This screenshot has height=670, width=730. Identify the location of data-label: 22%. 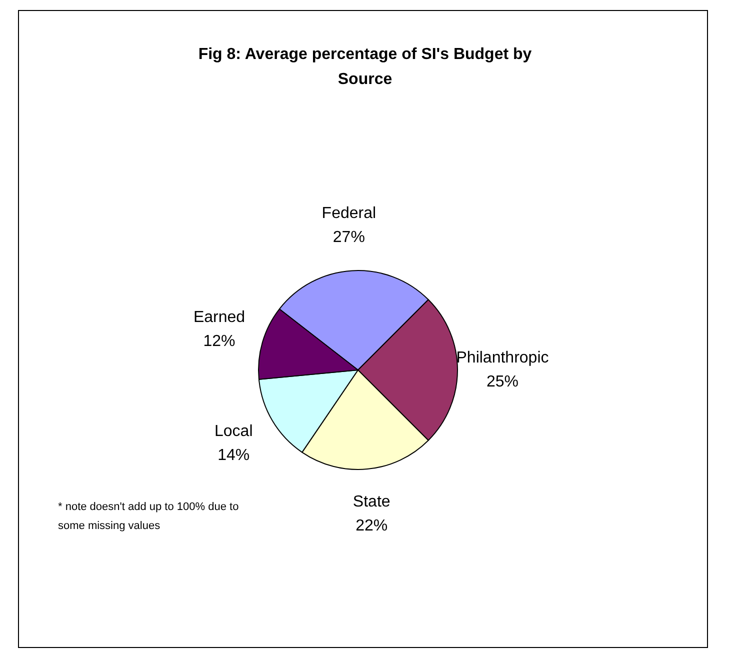
(372, 525).